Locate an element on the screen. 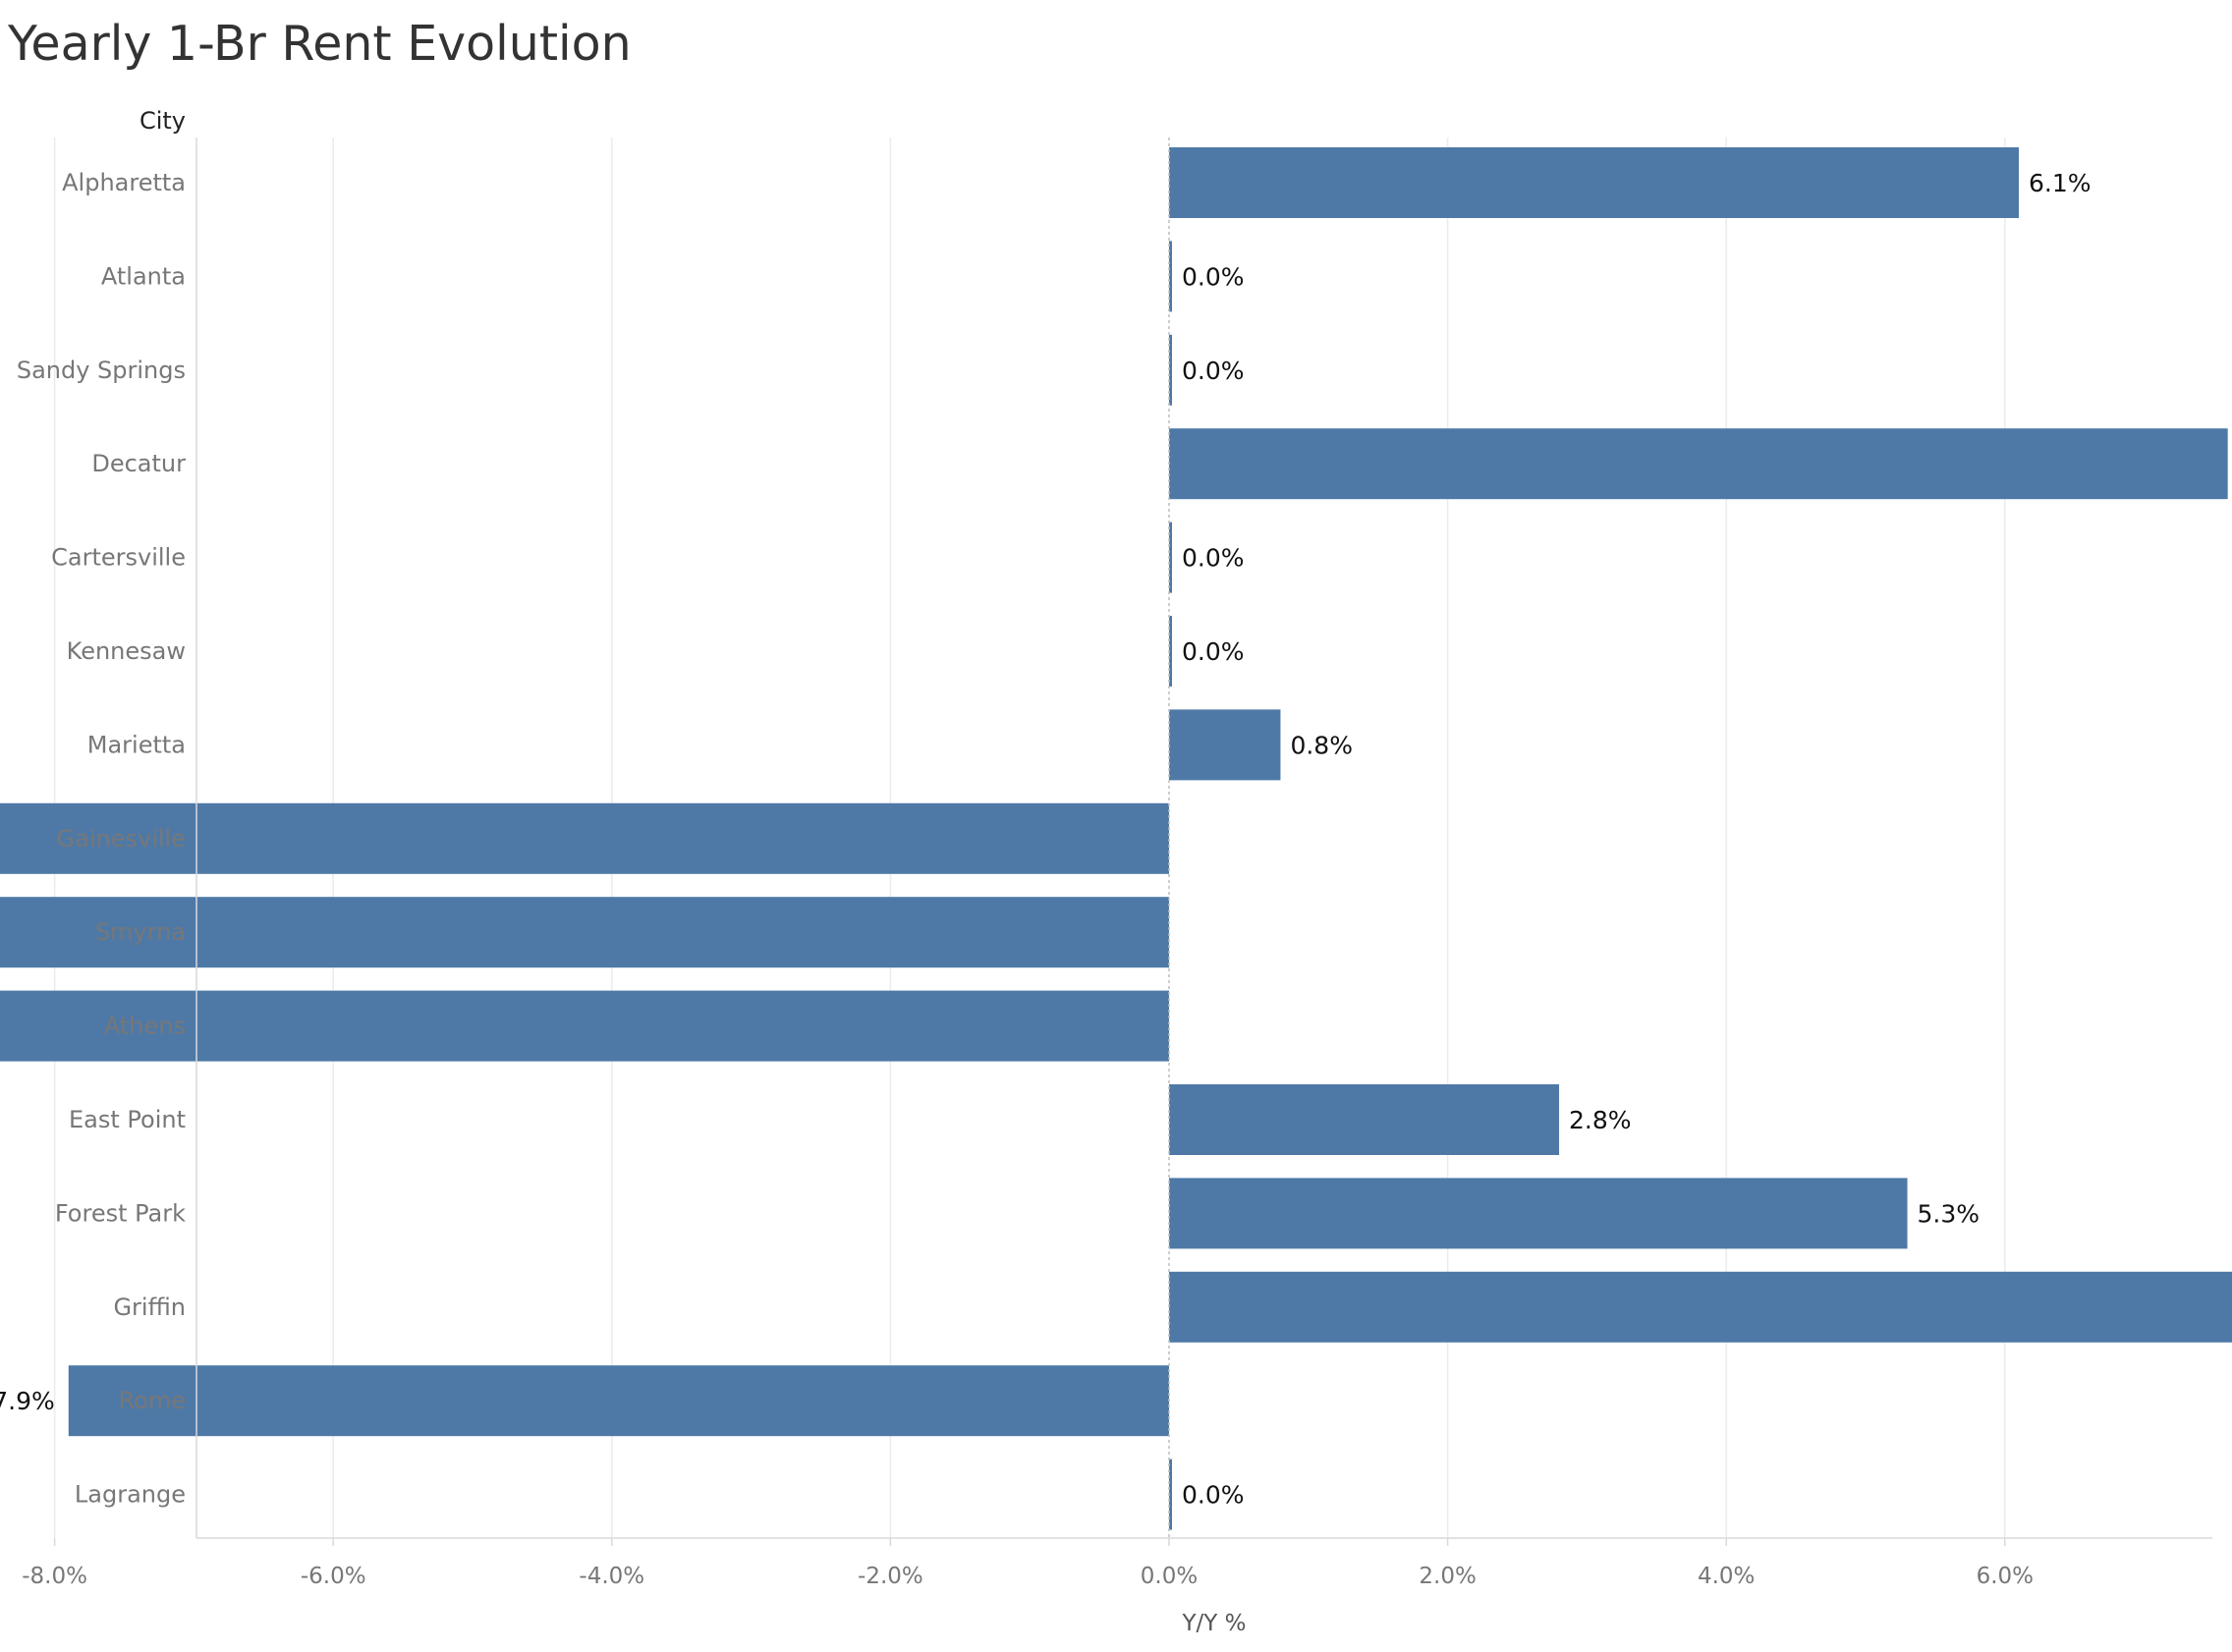 The image size is (2232, 1652). bar-atlanta is located at coordinates (1171, 276).